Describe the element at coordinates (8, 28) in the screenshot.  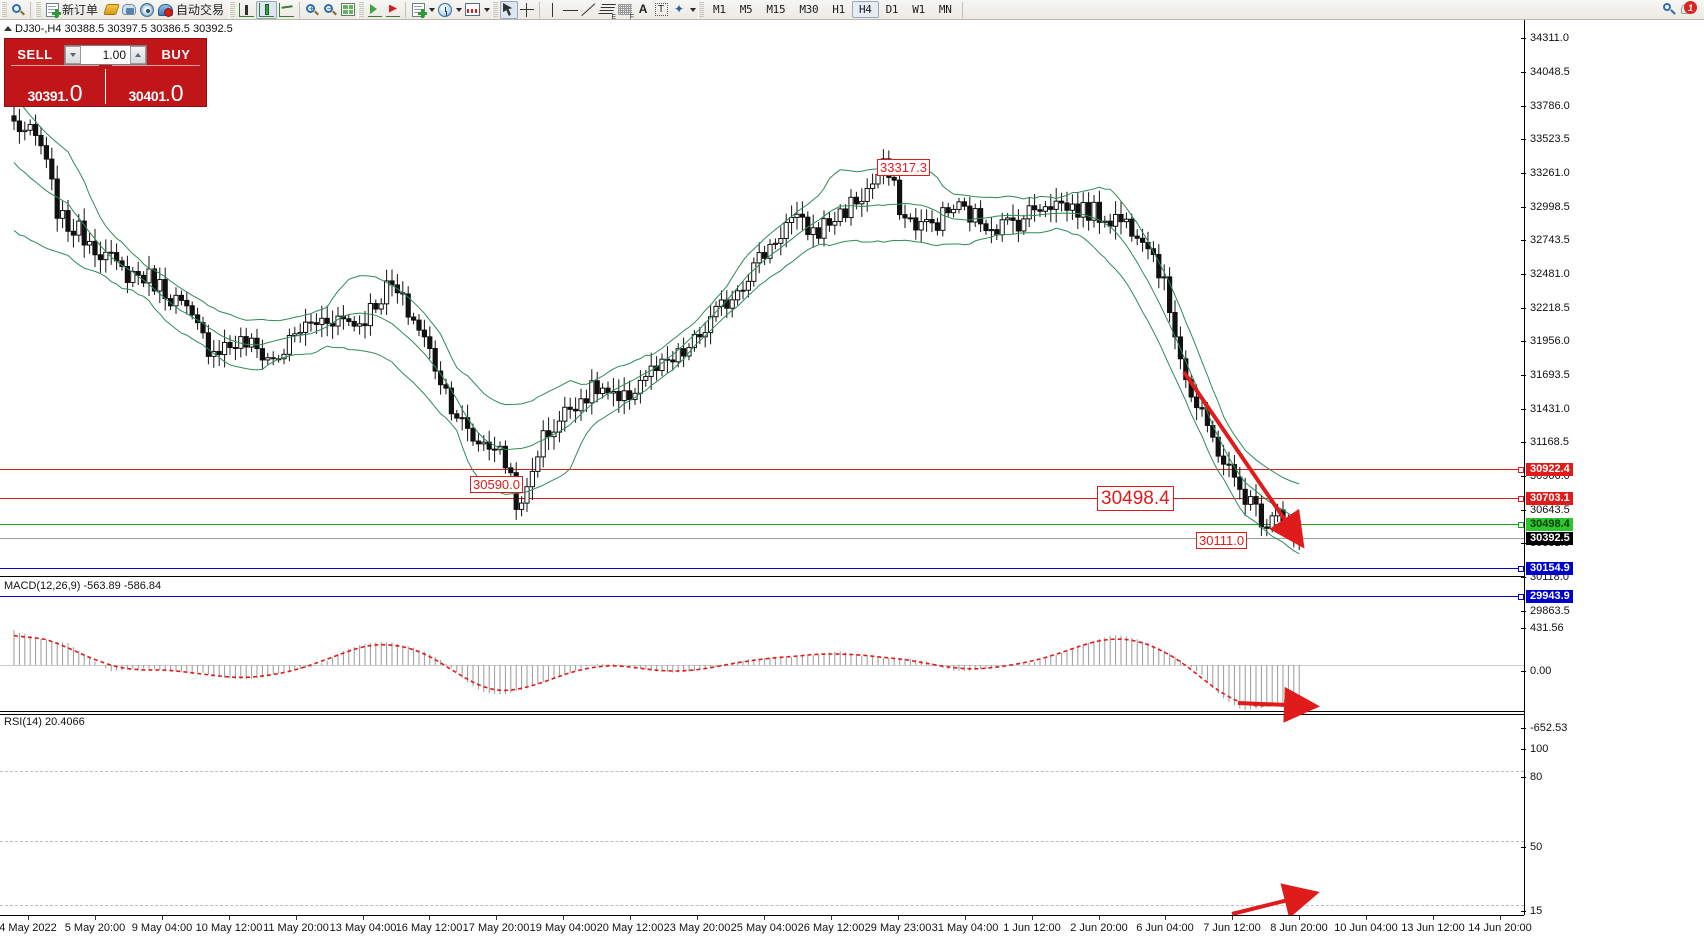
I see `collapse-triangle-icon` at that location.